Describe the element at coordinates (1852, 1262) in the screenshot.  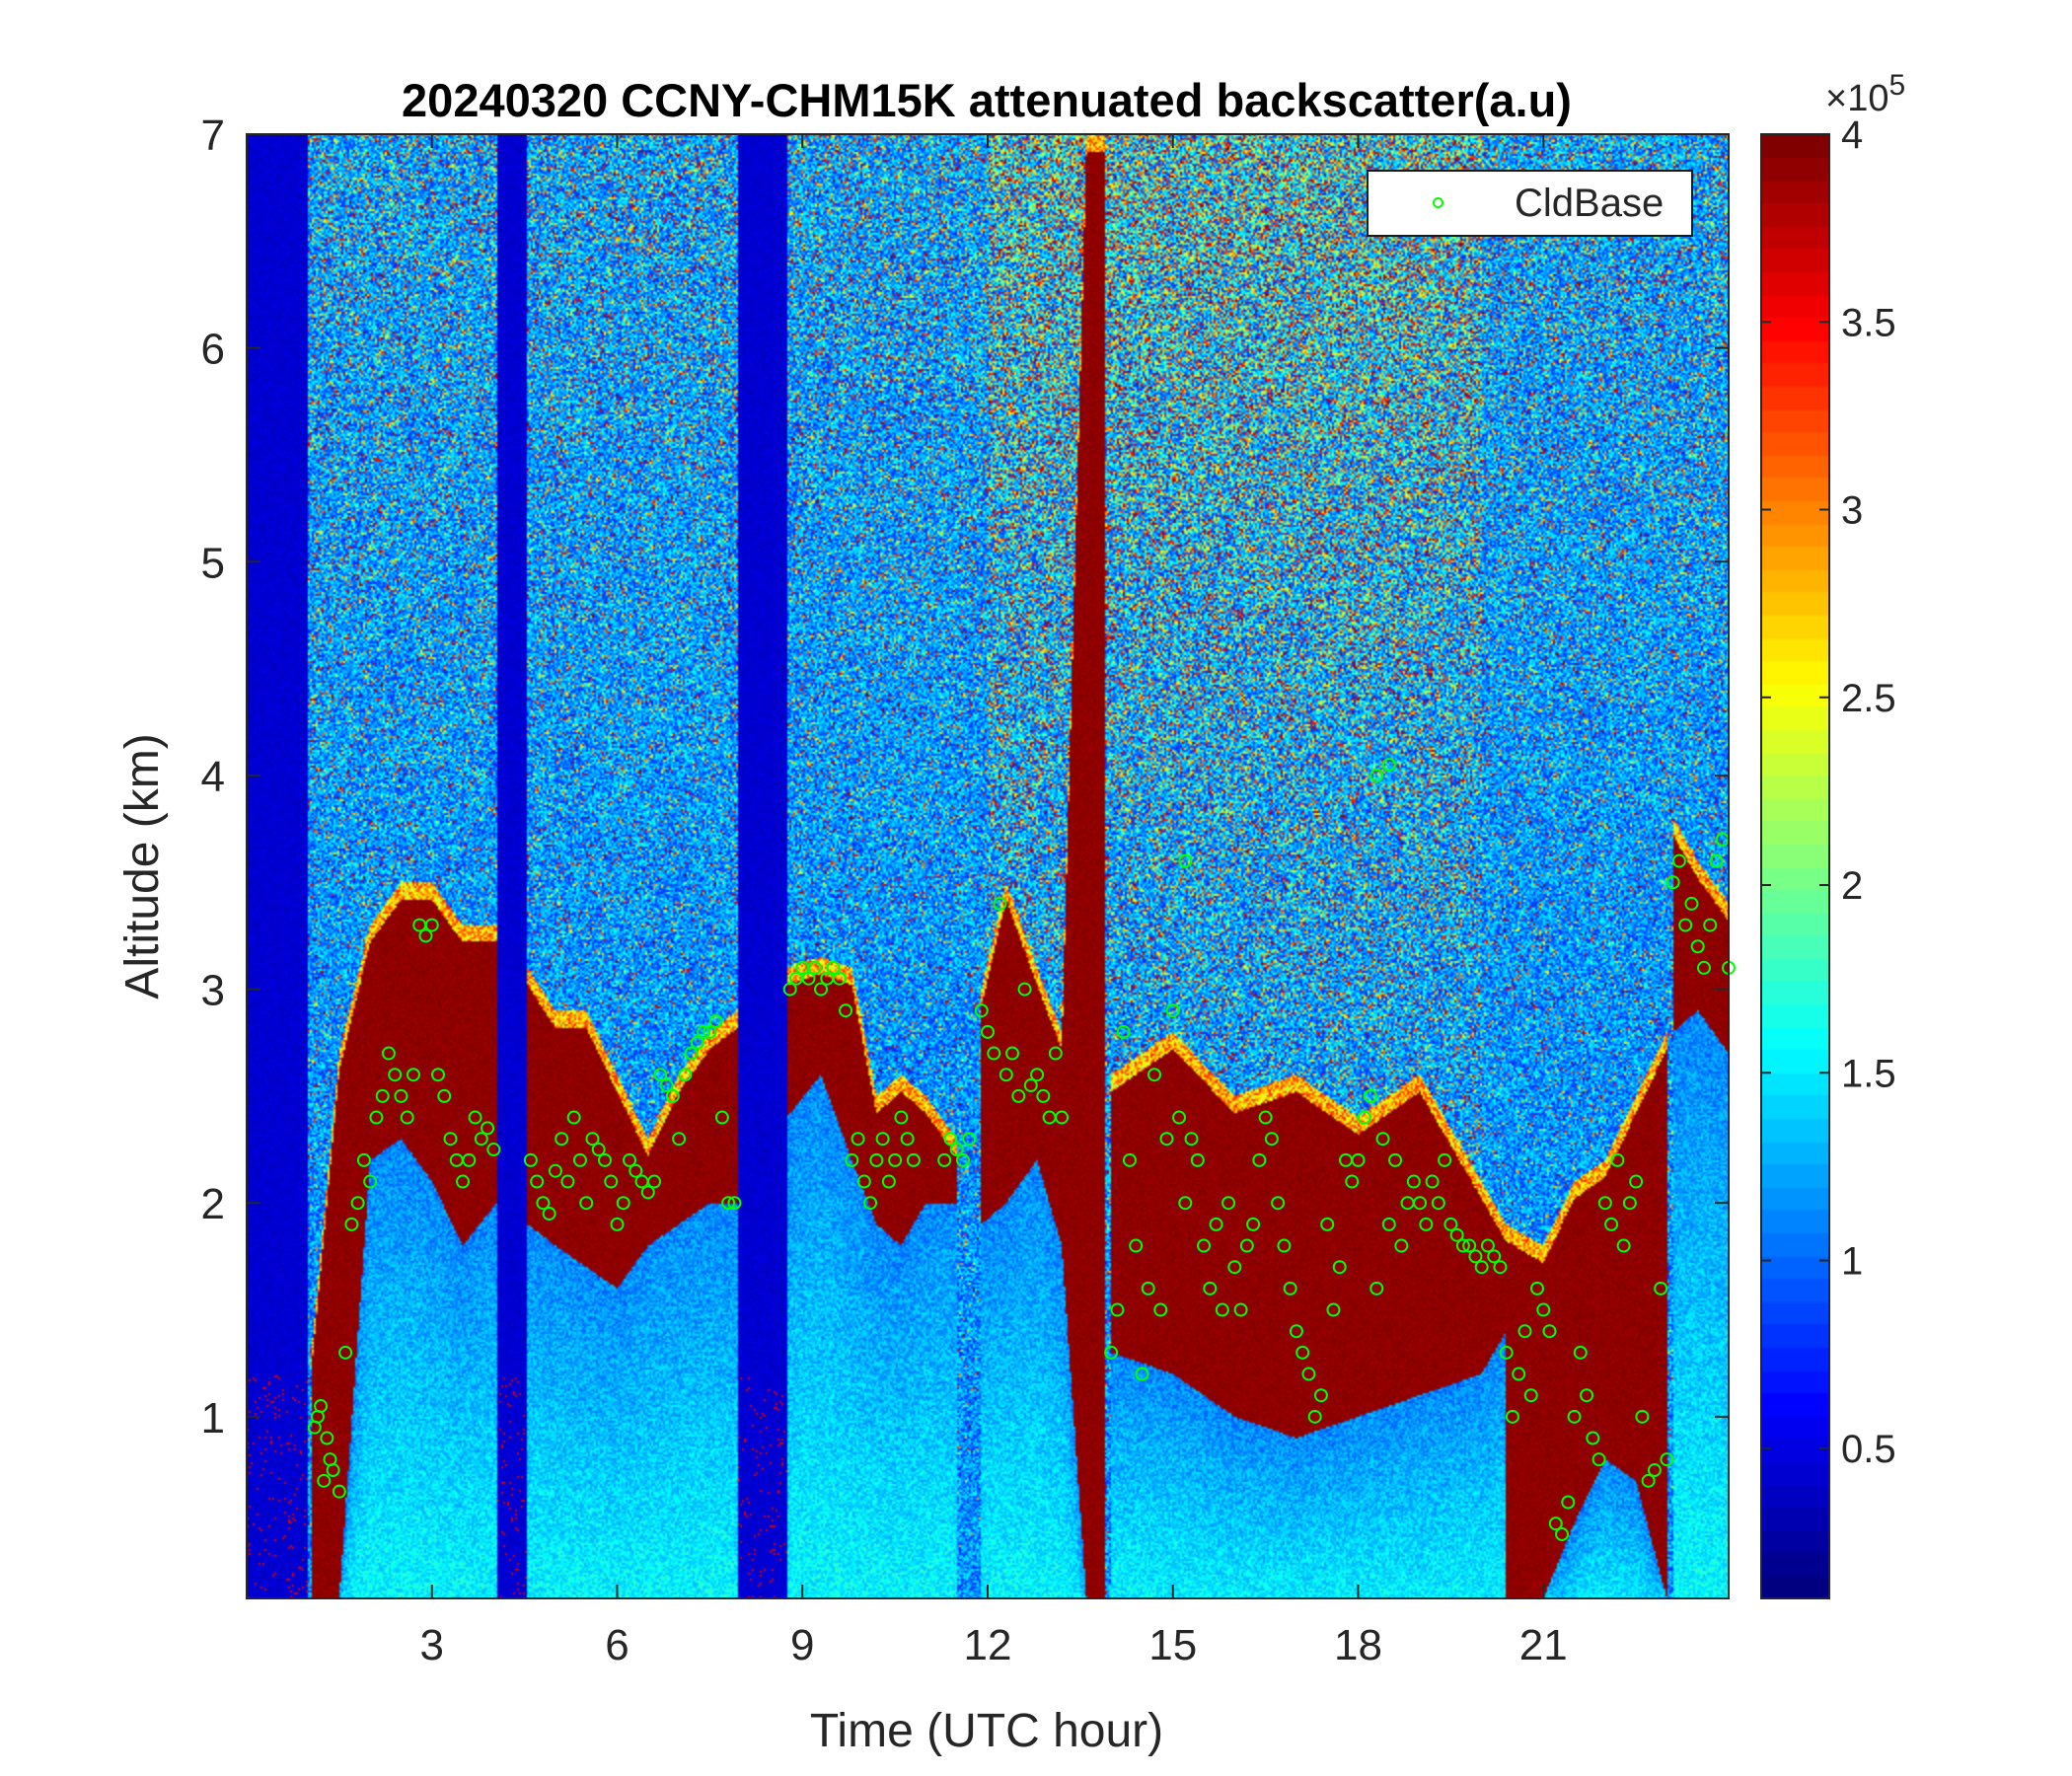
I see `colorbar-tick-label: 1` at that location.